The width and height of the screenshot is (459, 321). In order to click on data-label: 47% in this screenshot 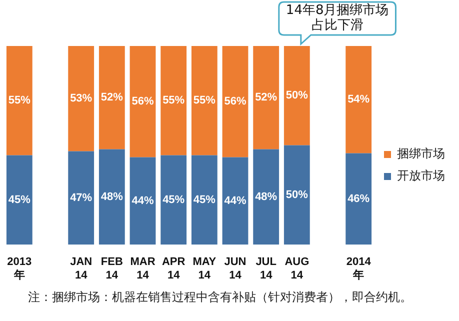, I will do `click(81, 198)`.